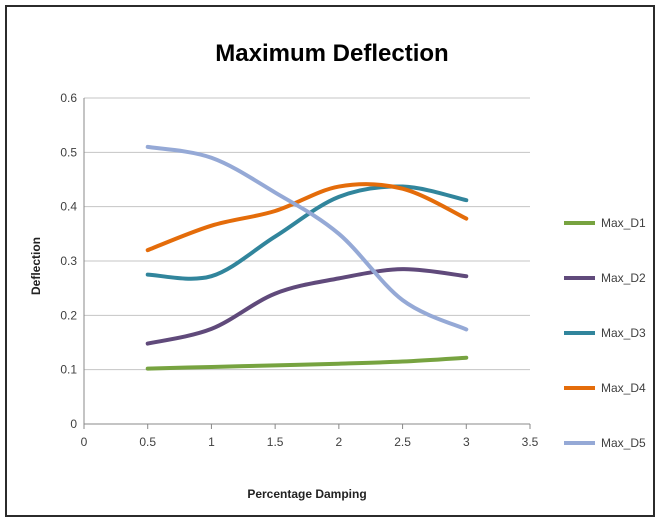 Image resolution: width=662 pixels, height=524 pixels. What do you see at coordinates (466, 442) in the screenshot?
I see `x-tick-label: 3` at bounding box center [466, 442].